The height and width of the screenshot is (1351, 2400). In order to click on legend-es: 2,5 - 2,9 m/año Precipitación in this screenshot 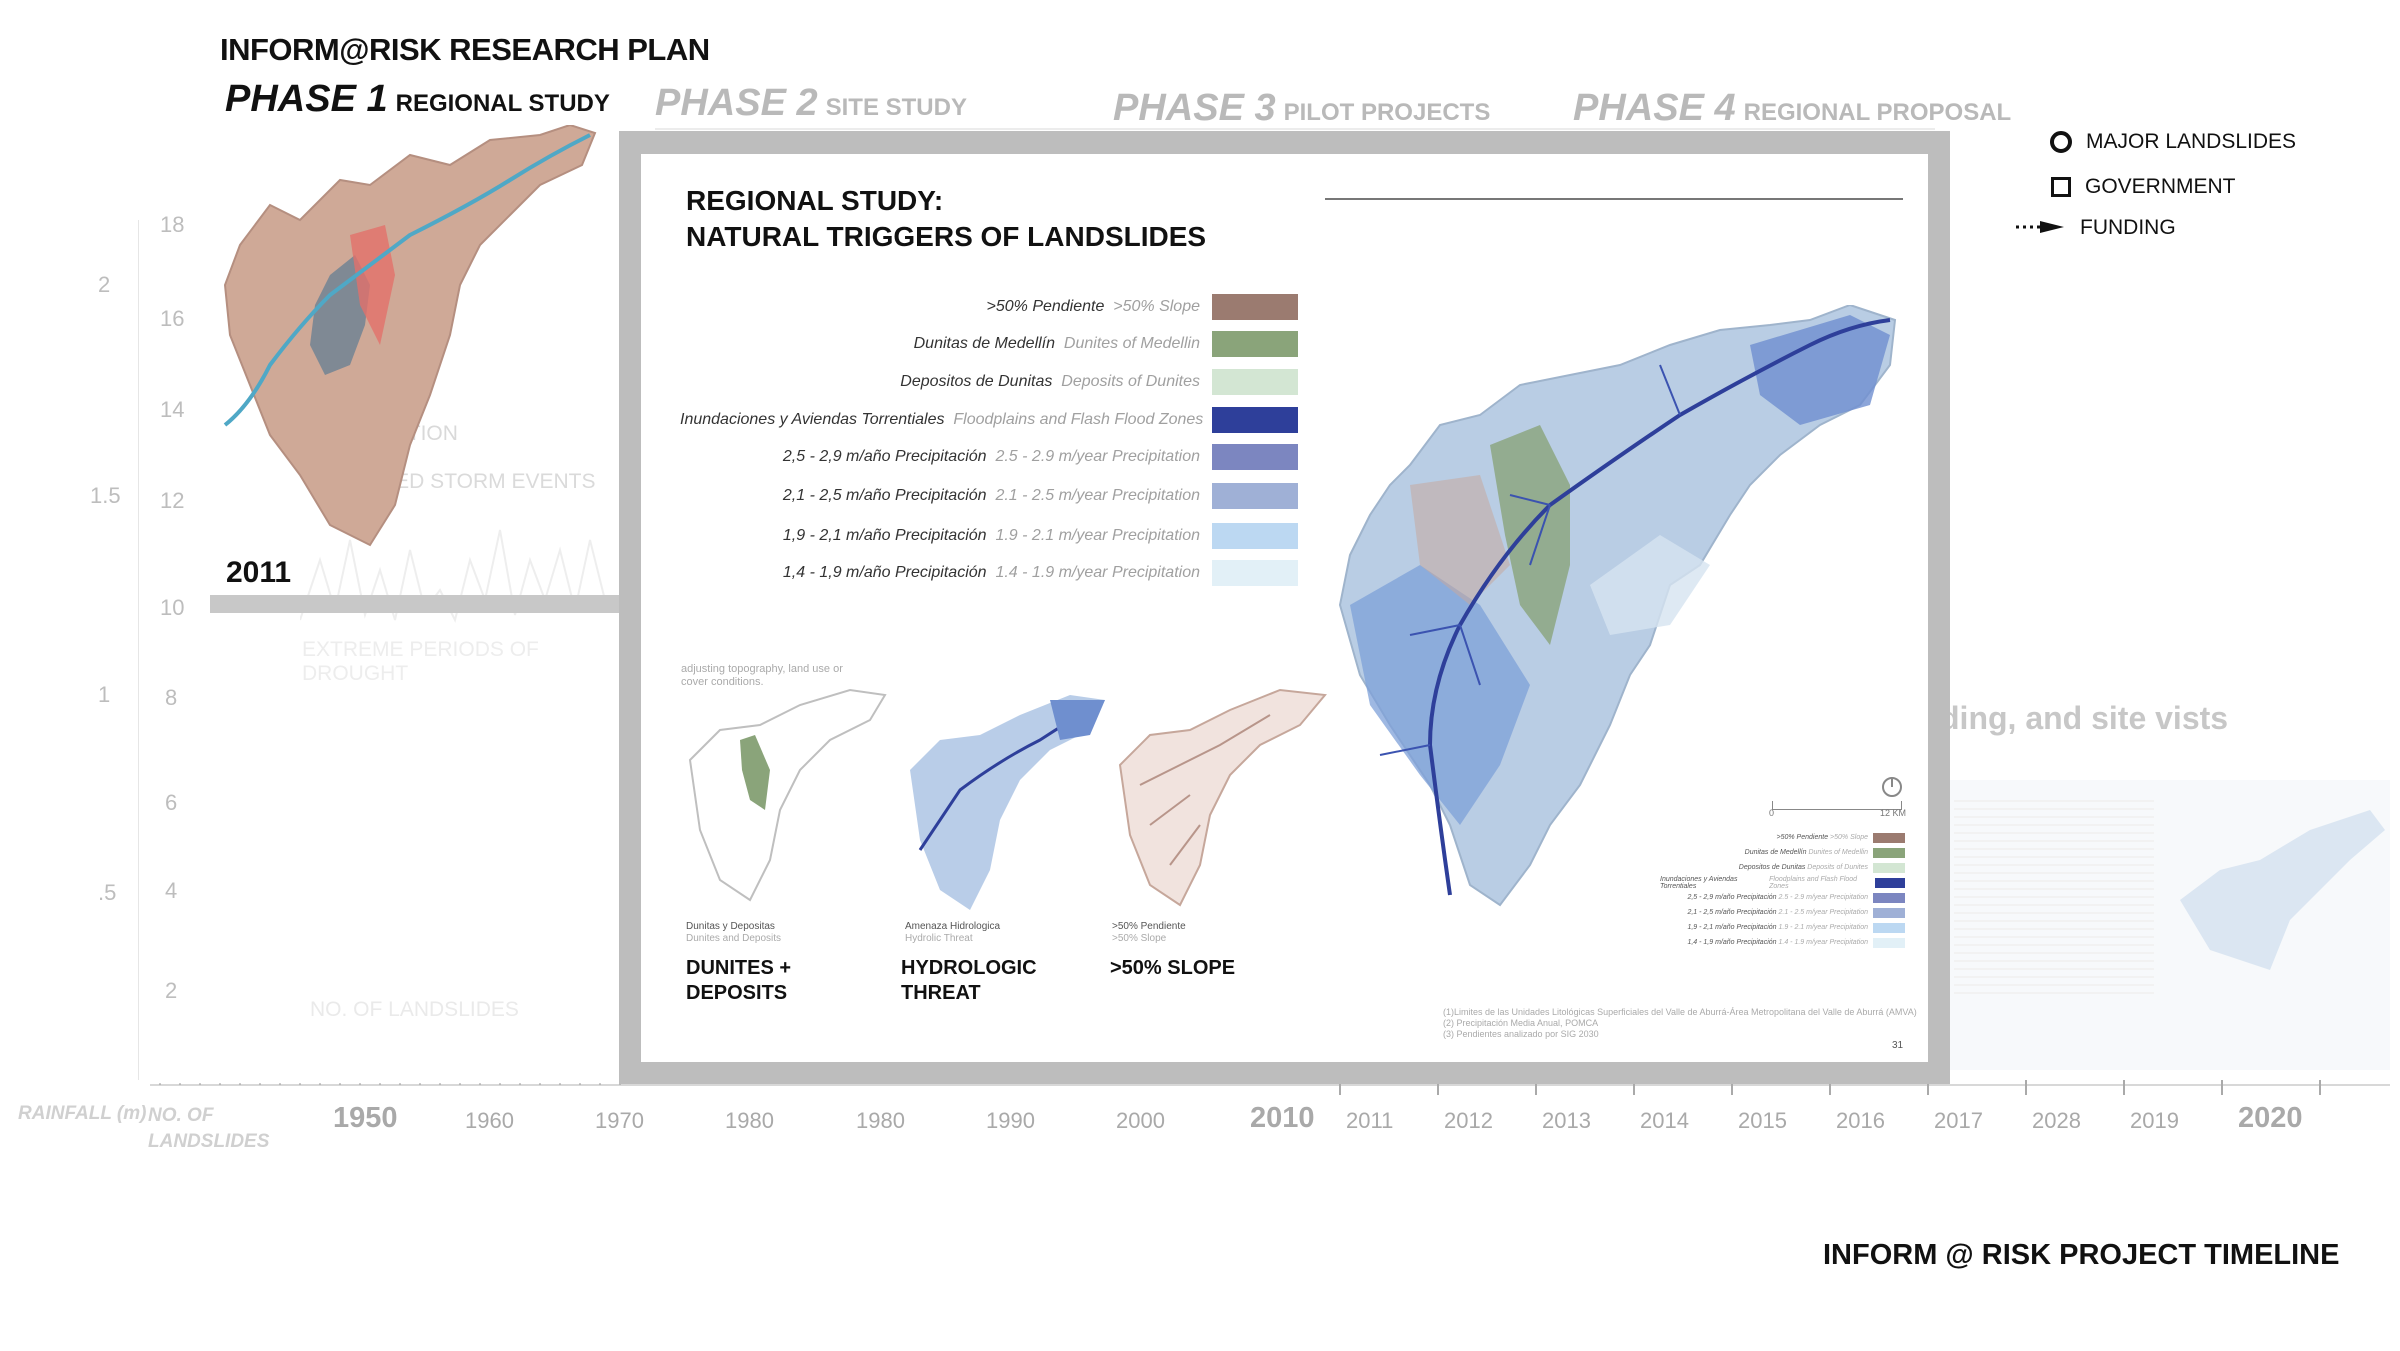, I will do `click(884, 456)`.